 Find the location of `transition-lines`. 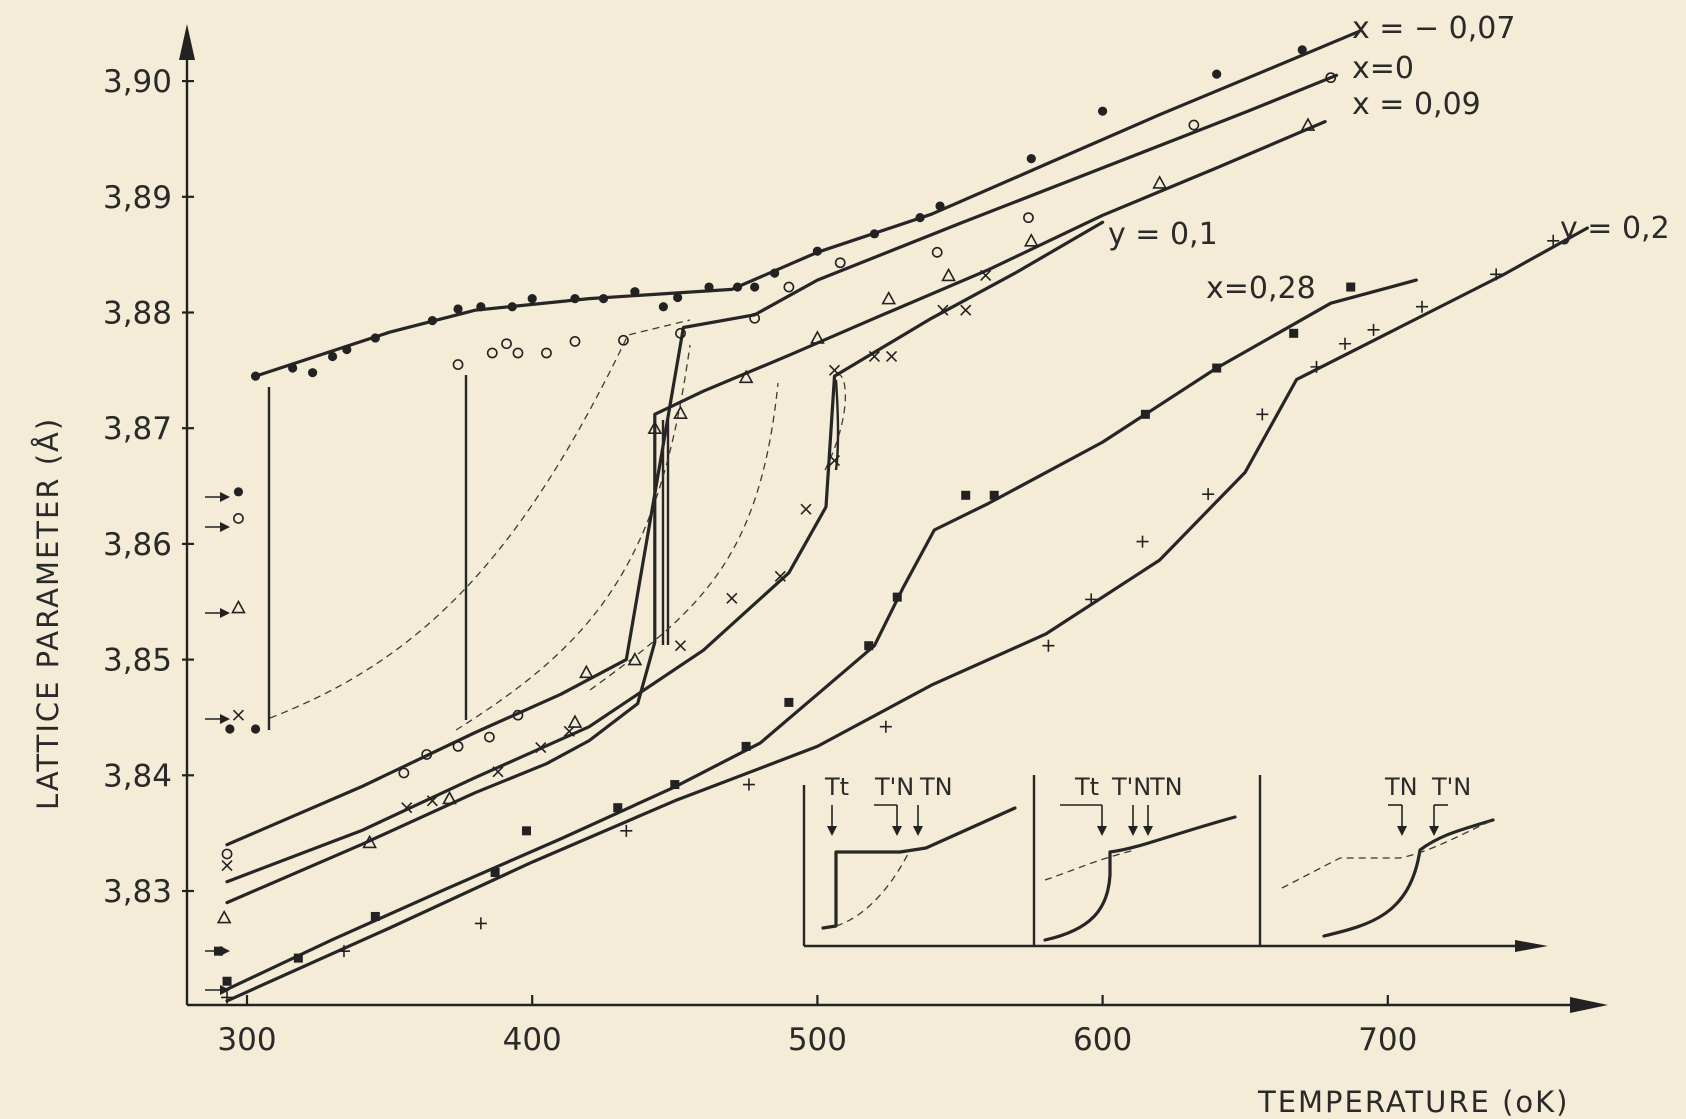

transition-lines is located at coordinates (553, 552).